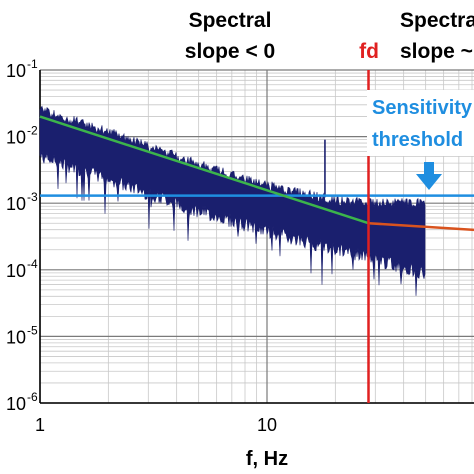  What do you see at coordinates (32, 197) in the screenshot?
I see `y-tick-exponent: -3` at bounding box center [32, 197].